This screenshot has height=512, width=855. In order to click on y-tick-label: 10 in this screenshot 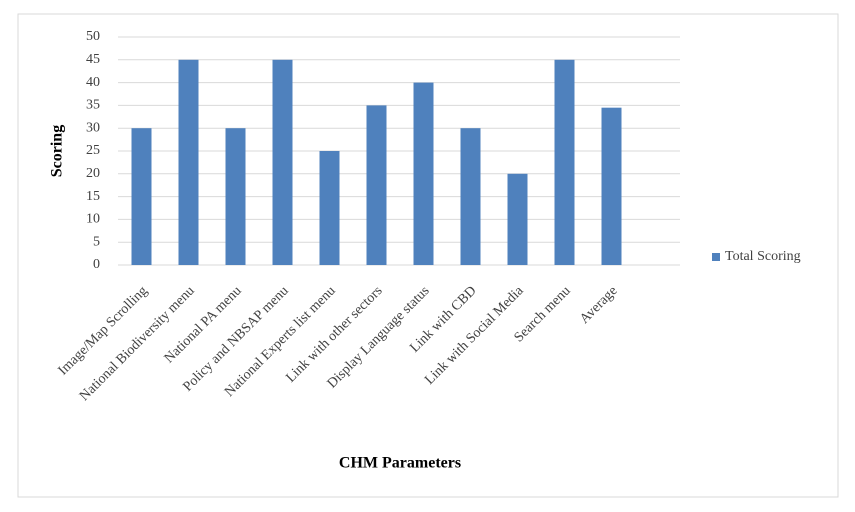, I will do `click(93, 219)`.